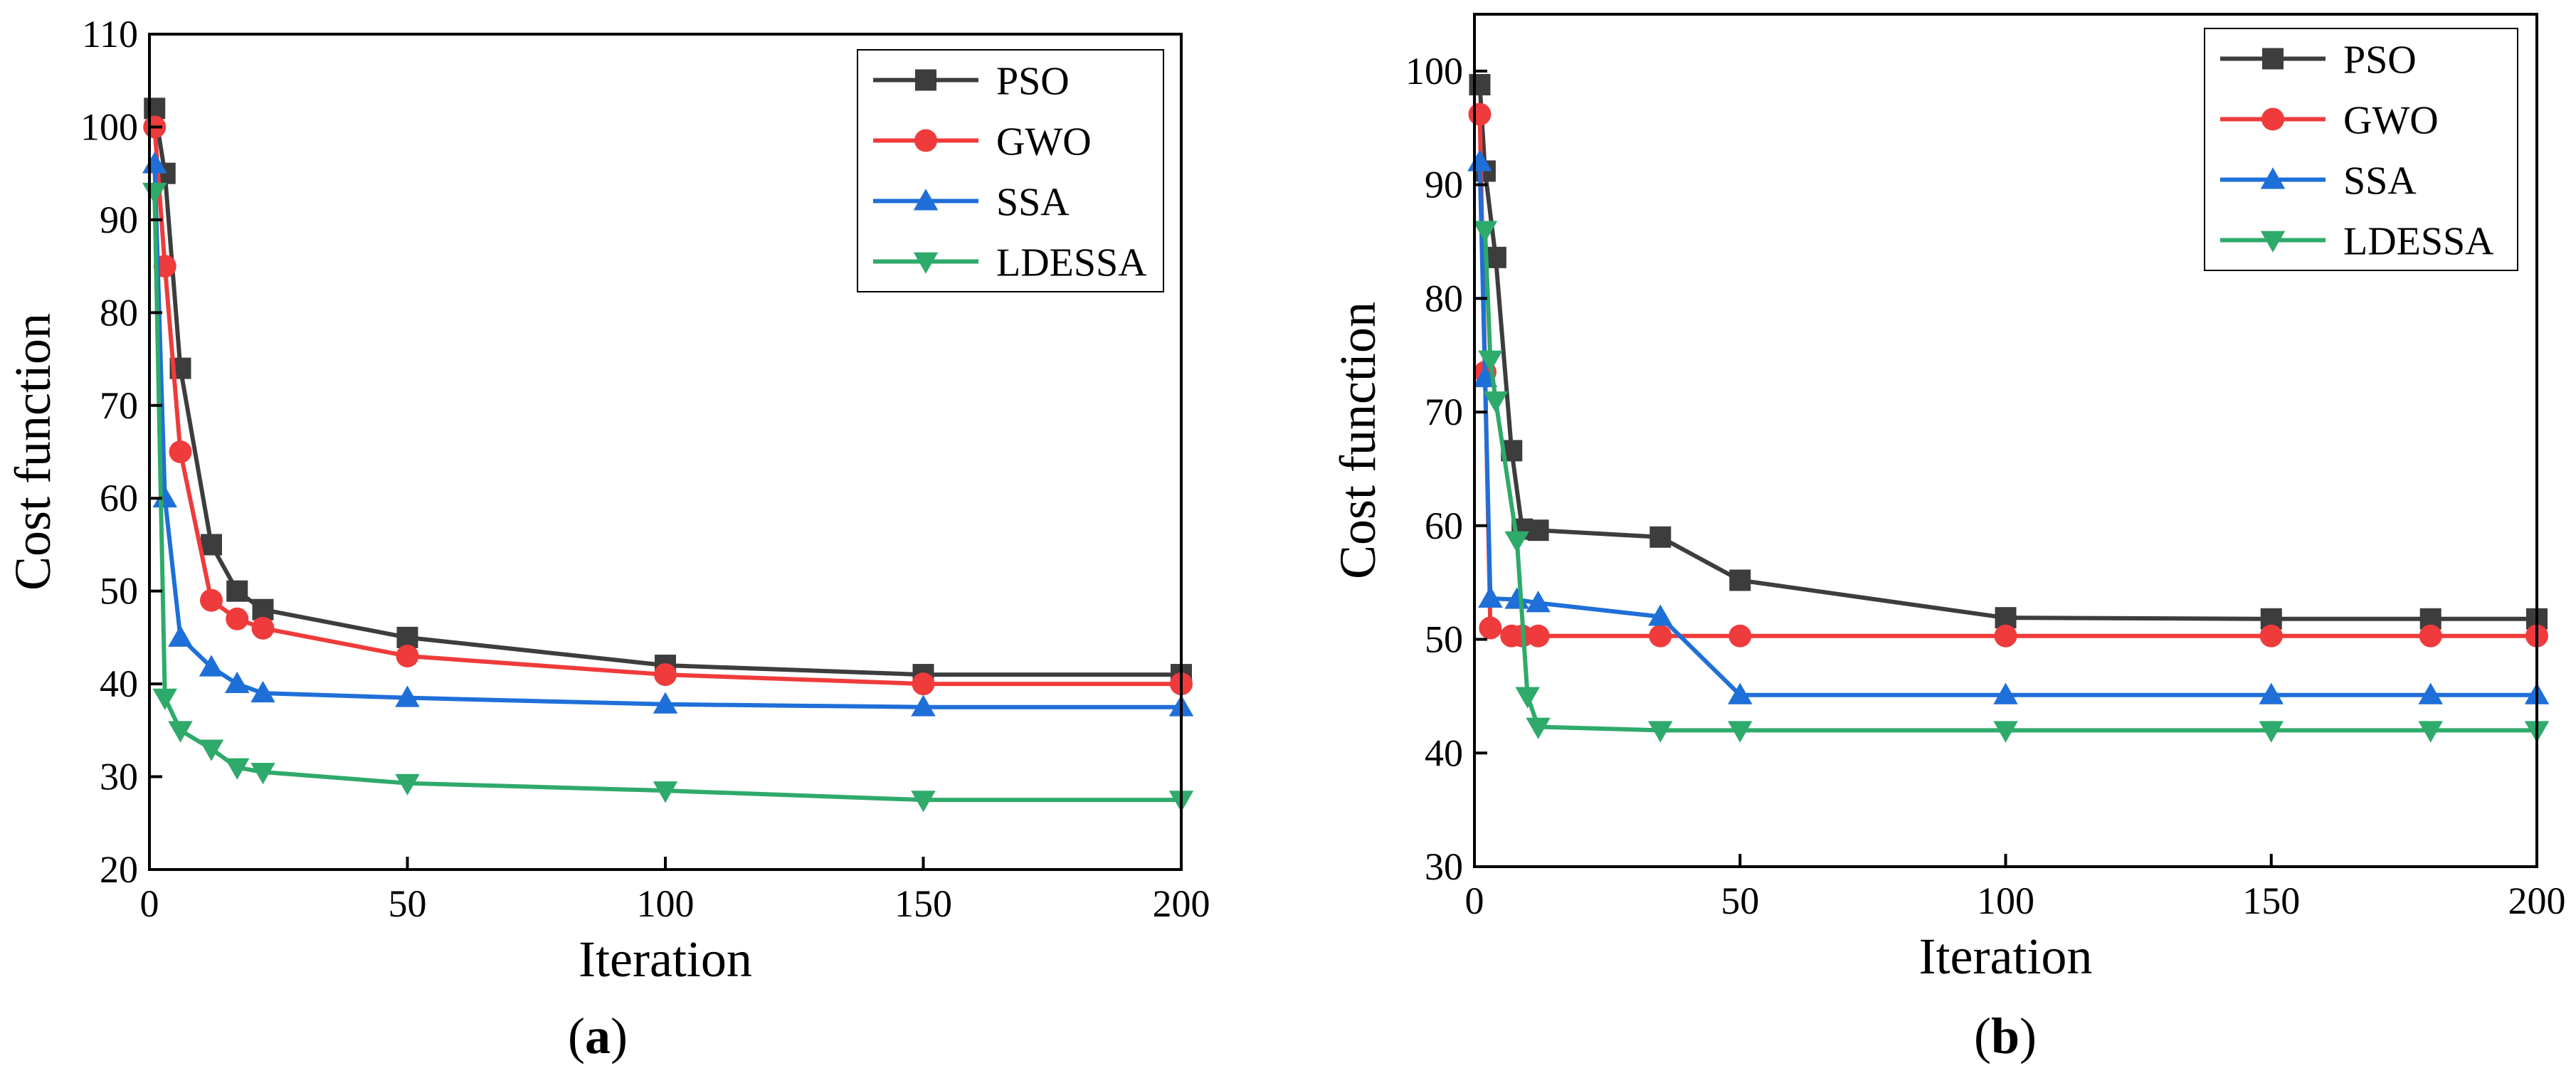  I want to click on legend-a: PSO GWO SSA LDESSA, so click(1011, 170).